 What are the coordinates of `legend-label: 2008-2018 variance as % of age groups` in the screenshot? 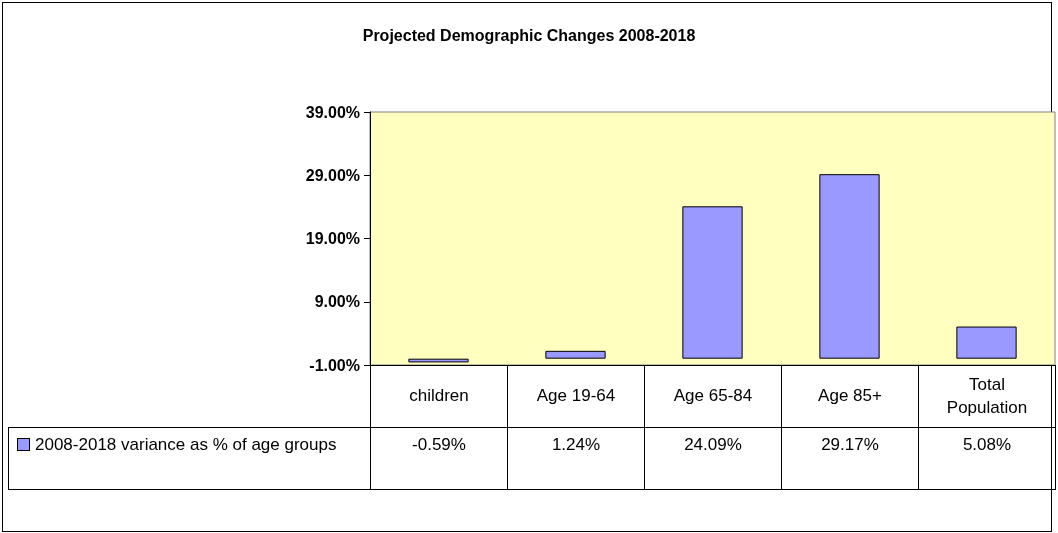 It's located at (186, 445).